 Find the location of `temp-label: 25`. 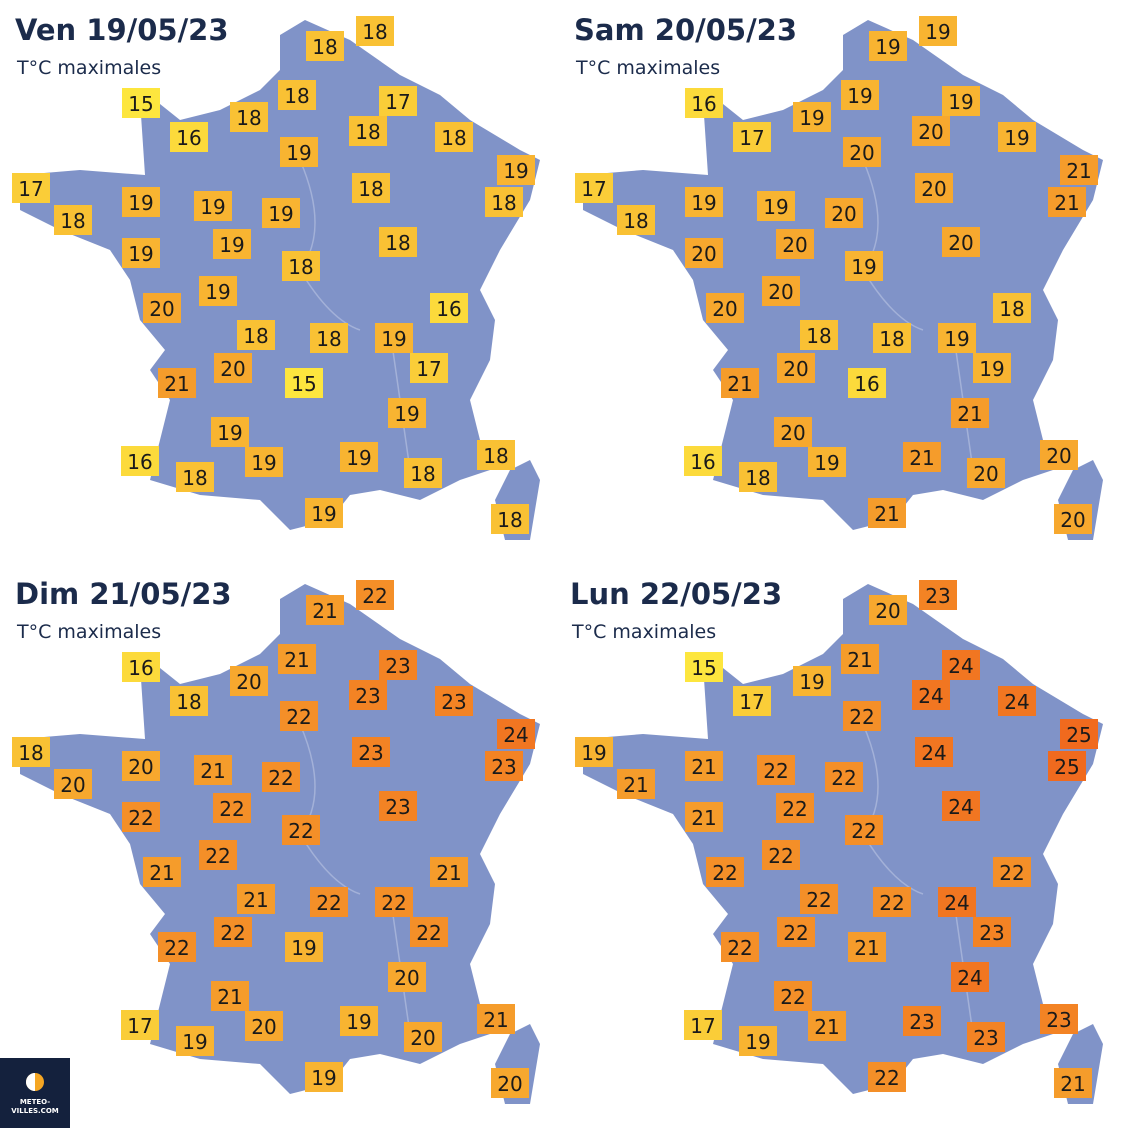

temp-label: 25 is located at coordinates (1066, 767).